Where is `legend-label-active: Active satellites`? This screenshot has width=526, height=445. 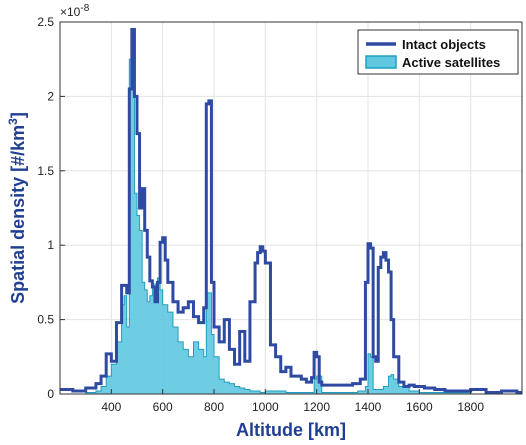 legend-label-active: Active satellites is located at coordinates (451, 62).